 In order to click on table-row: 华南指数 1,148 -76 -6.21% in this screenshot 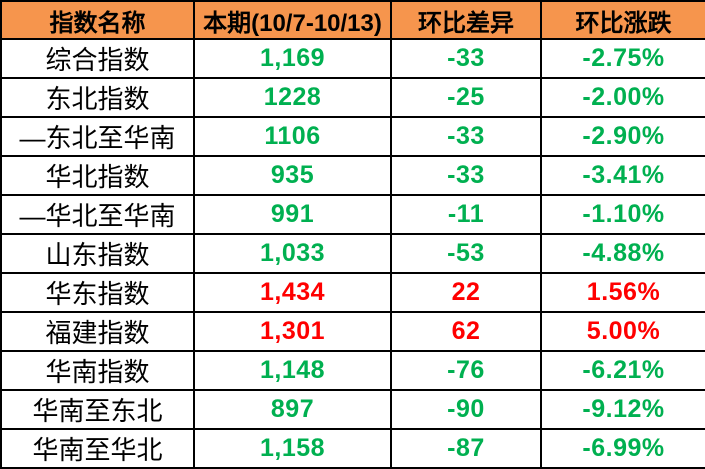, I will do `click(352, 370)`.